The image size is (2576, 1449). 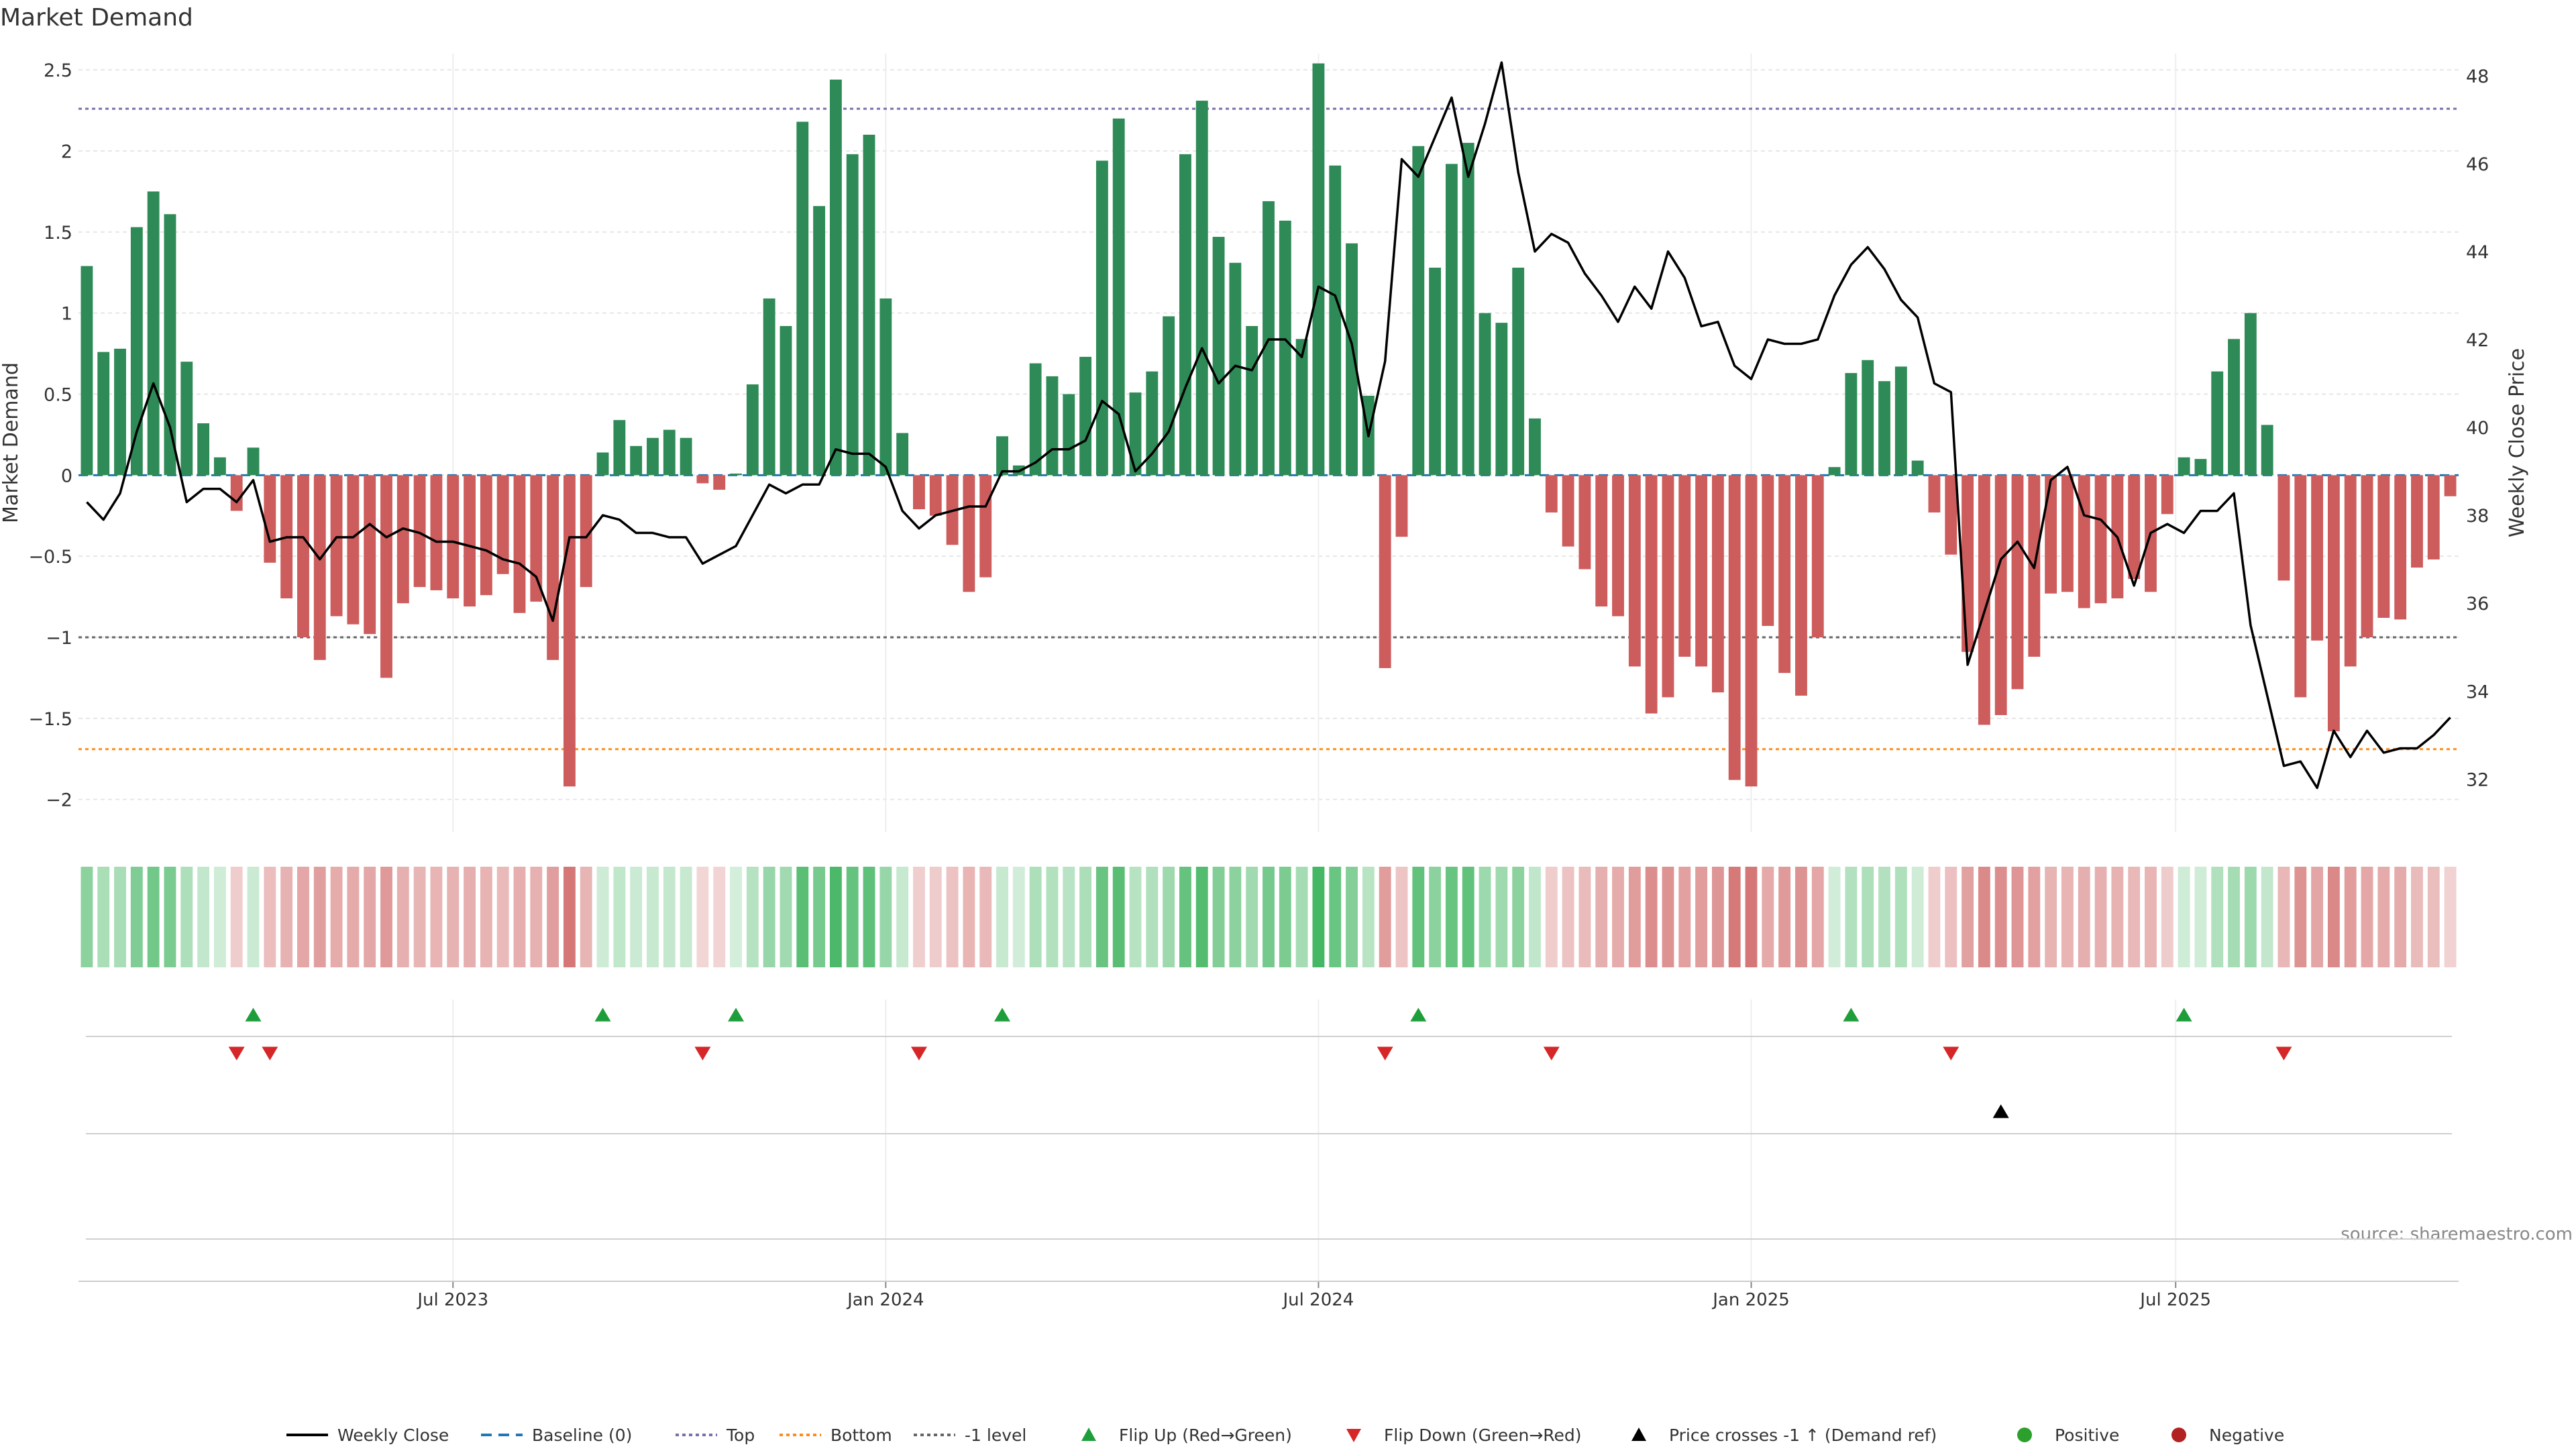 I want to click on y2-tick-label: 36, so click(x=2477, y=604).